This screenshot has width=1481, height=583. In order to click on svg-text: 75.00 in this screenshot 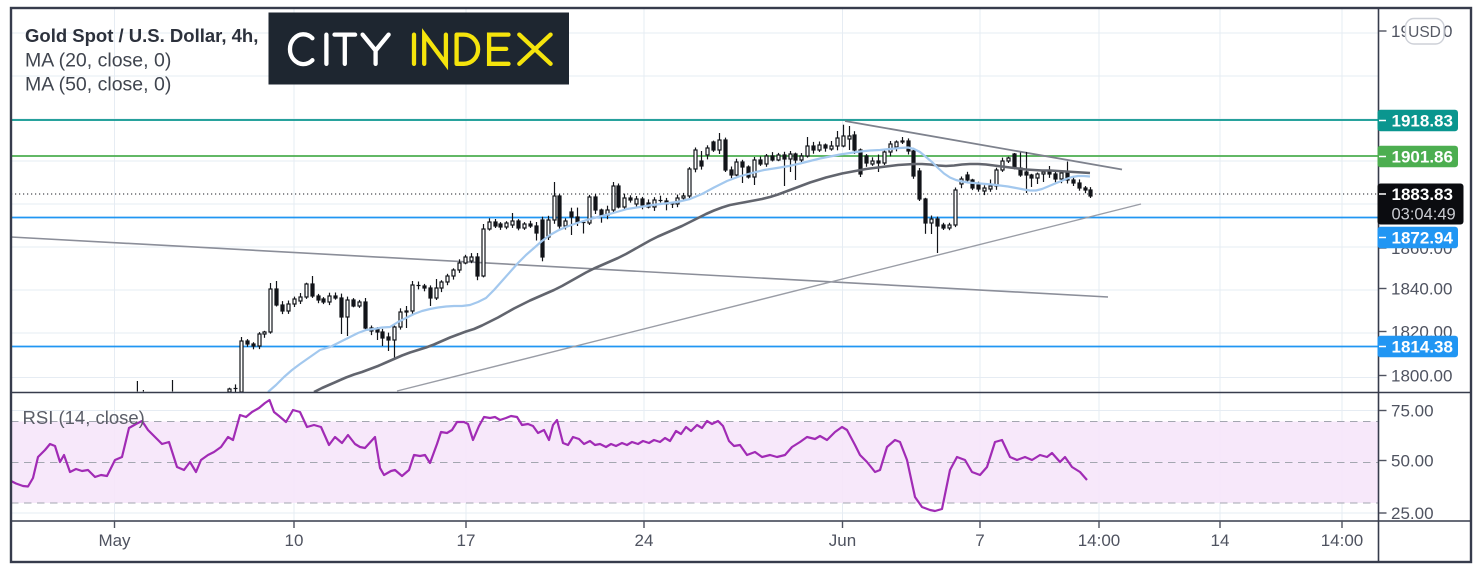, I will do `click(1412, 411)`.